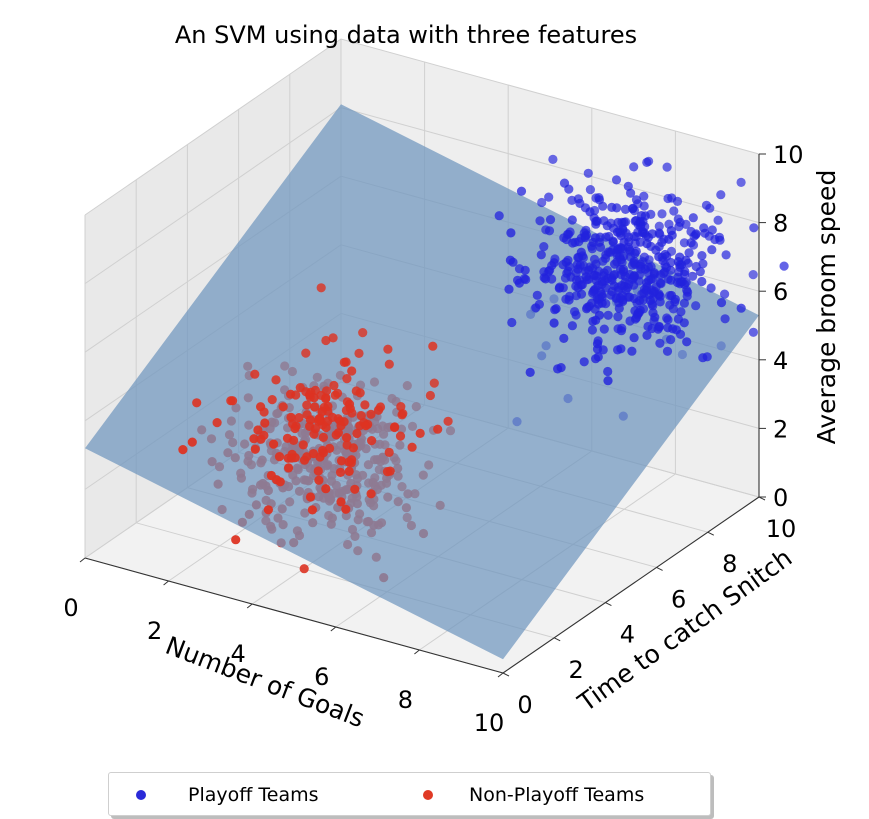 Image resolution: width=869 pixels, height=819 pixels. What do you see at coordinates (489, 723) in the screenshot?
I see `x-tick-label-5: 10` at bounding box center [489, 723].